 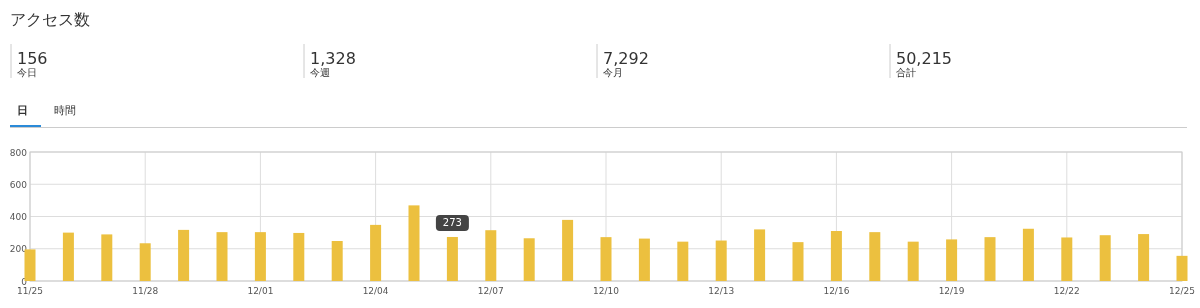 What do you see at coordinates (18, 217) in the screenshot?
I see `y-tick-label: 400` at bounding box center [18, 217].